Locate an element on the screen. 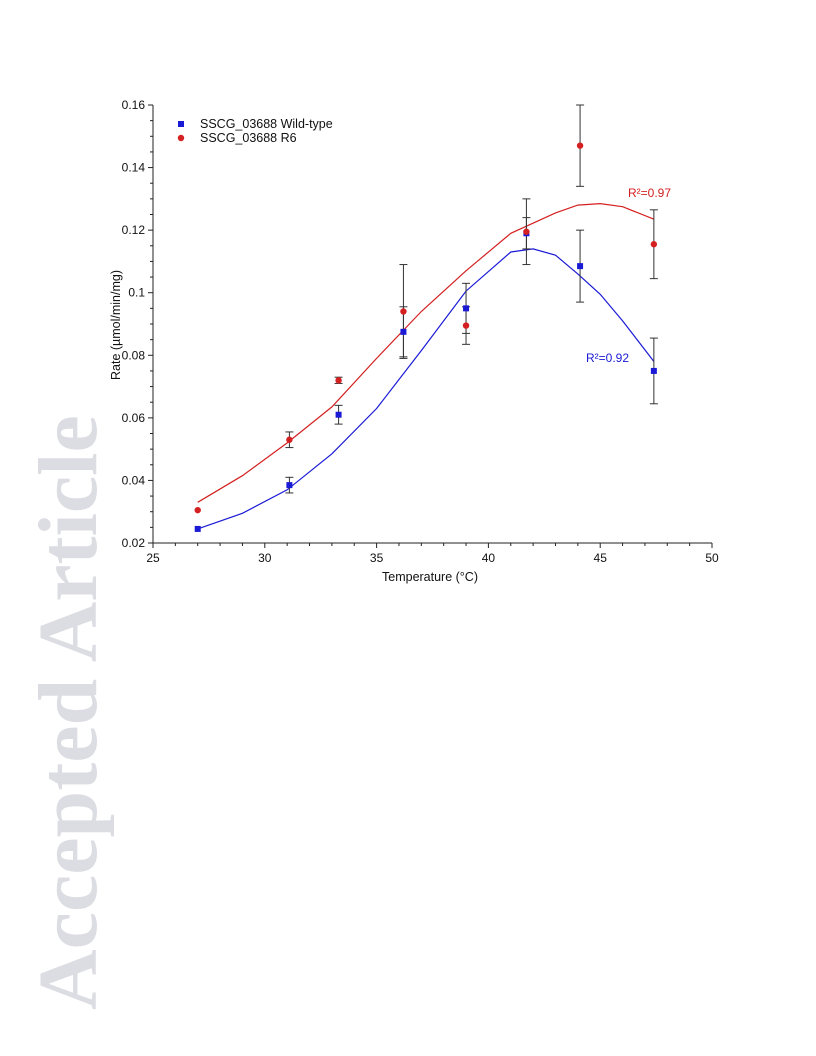 The image size is (816, 1056). y-tick-label: 0.1 is located at coordinates (136, 293).